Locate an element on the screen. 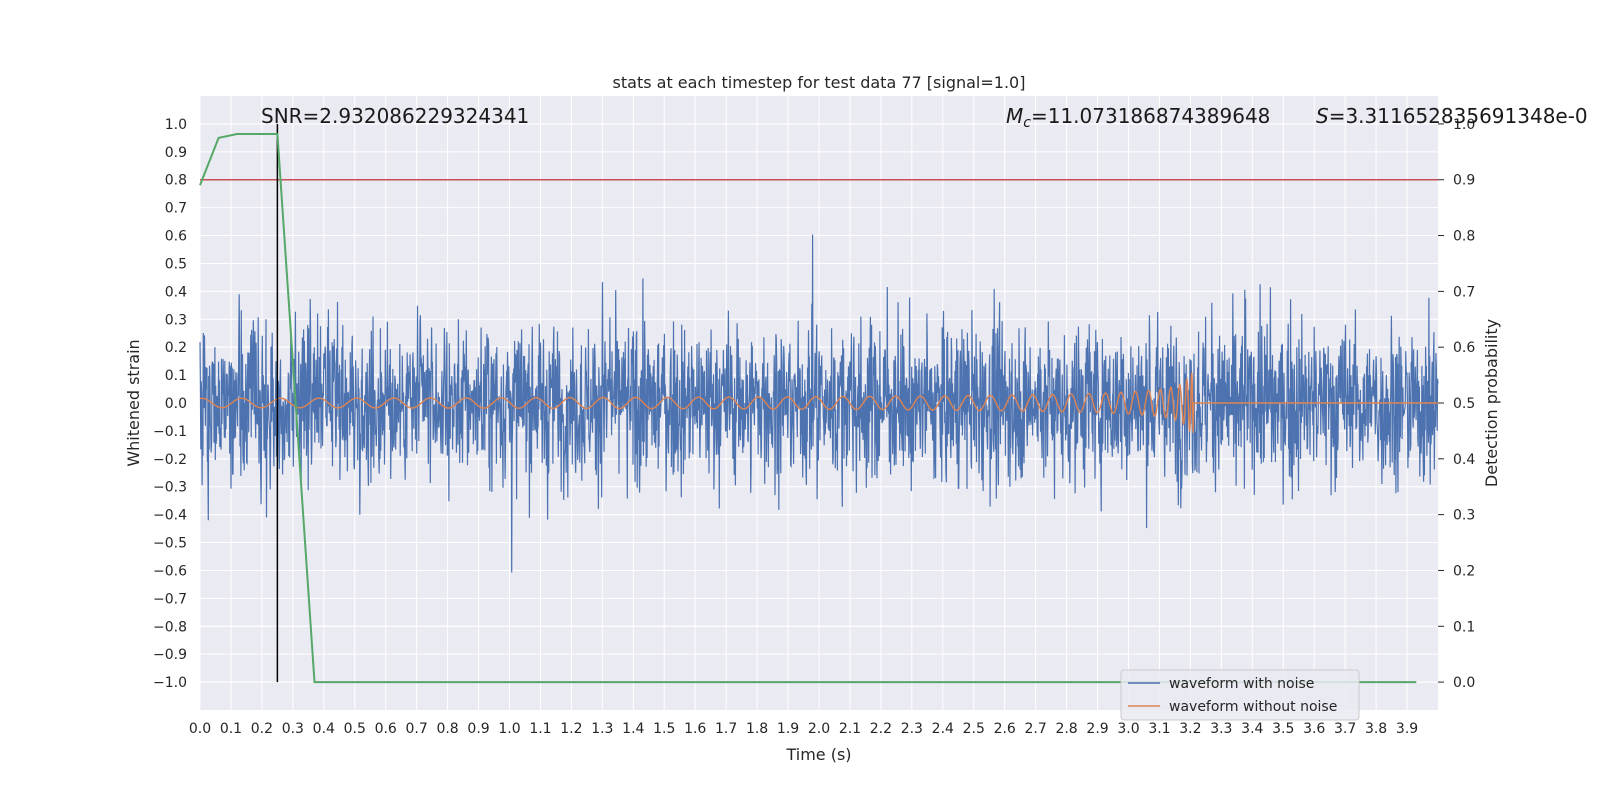 The width and height of the screenshot is (1600, 800). x-tick-label: 0.1 is located at coordinates (231, 729).